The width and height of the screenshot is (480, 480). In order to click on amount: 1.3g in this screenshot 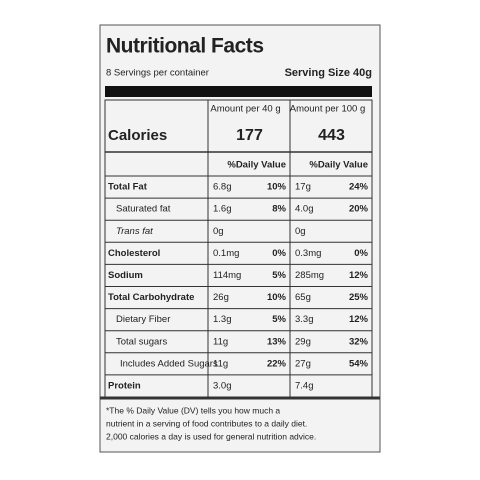, I will do `click(222, 319)`.